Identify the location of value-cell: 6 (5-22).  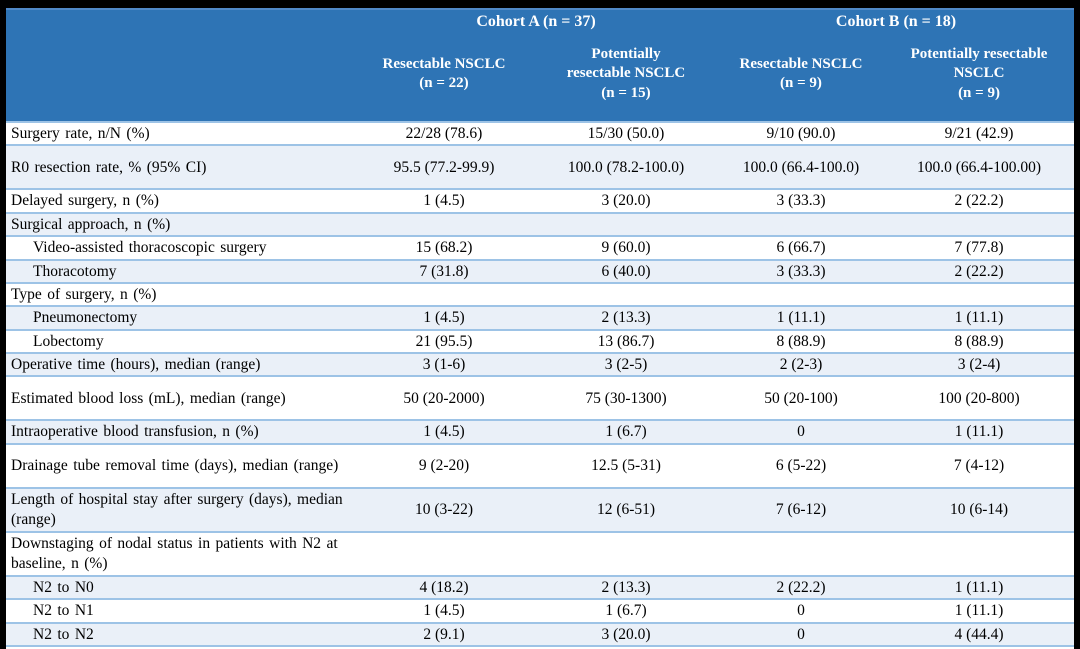
(801, 465).